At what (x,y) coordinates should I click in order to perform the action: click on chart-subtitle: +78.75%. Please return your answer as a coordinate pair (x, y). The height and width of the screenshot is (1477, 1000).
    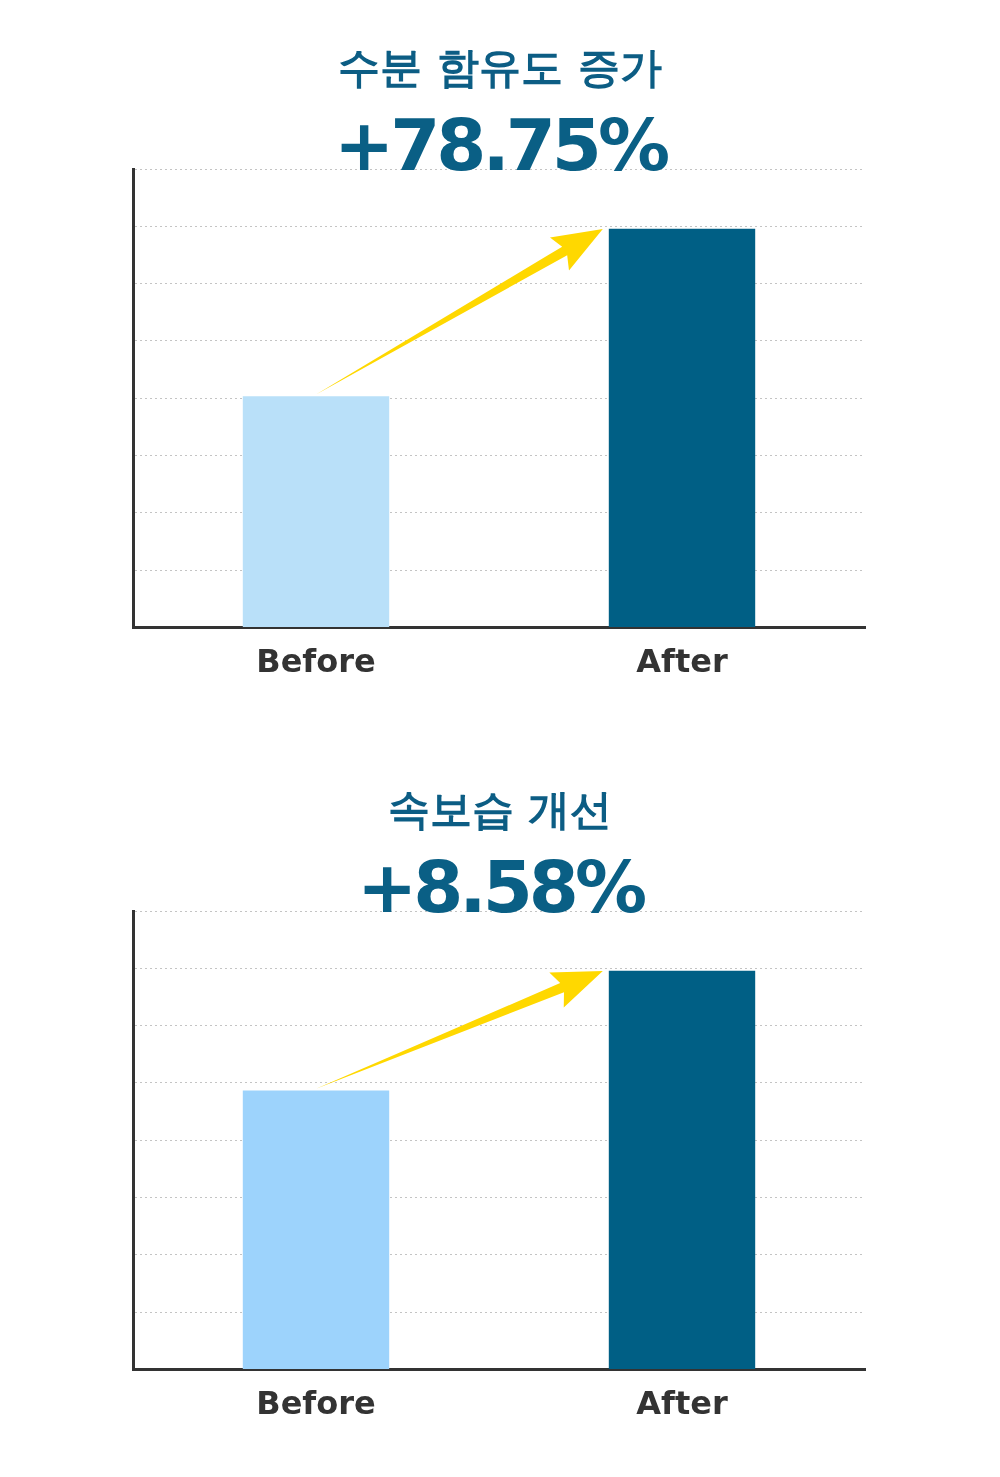
    Looking at the image, I should click on (500, 145).